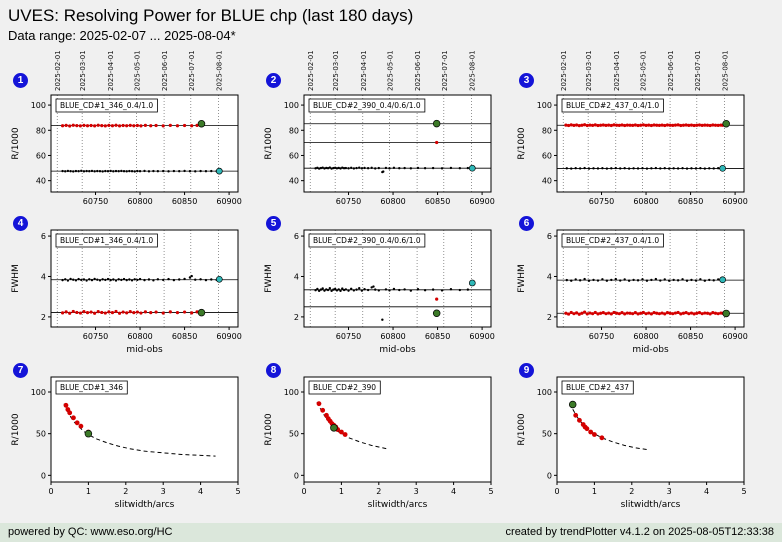 Image resolution: width=782 pixels, height=542 pixels. I want to click on setting-label: BLUE_CD#2_390_0.4/0.6/1.0, so click(367, 240).